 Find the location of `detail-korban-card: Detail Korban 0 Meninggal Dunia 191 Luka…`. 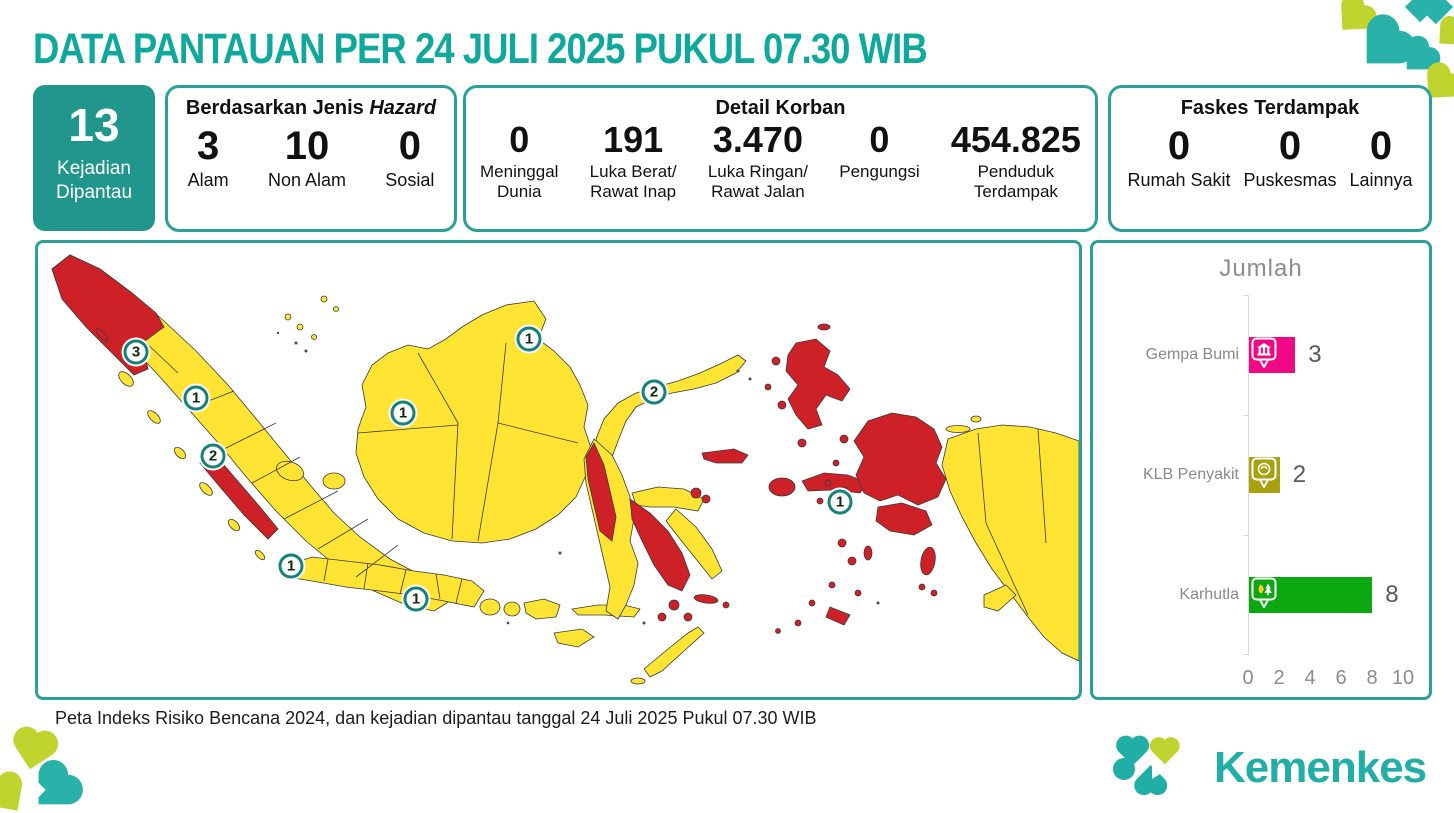

detail-korban-card: Detail Korban 0 Meninggal Dunia 191 Luka… is located at coordinates (780, 158).